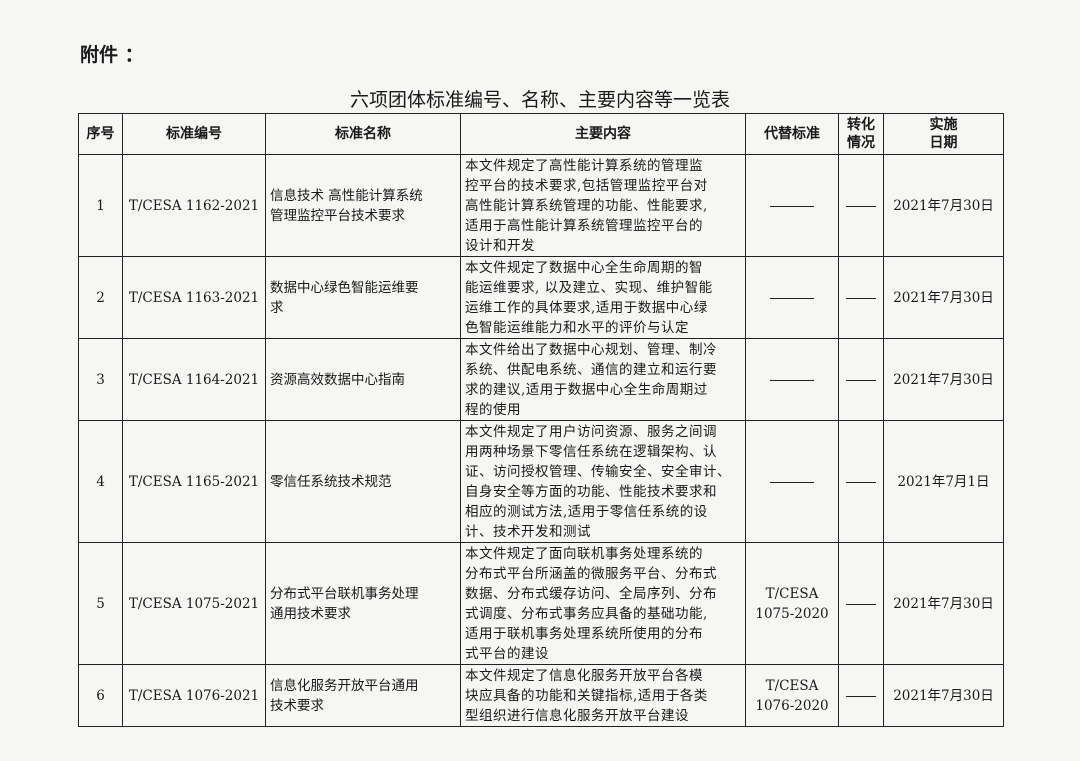  What do you see at coordinates (943, 134) in the screenshot?
I see `header-col-date: 实施 日期` at bounding box center [943, 134].